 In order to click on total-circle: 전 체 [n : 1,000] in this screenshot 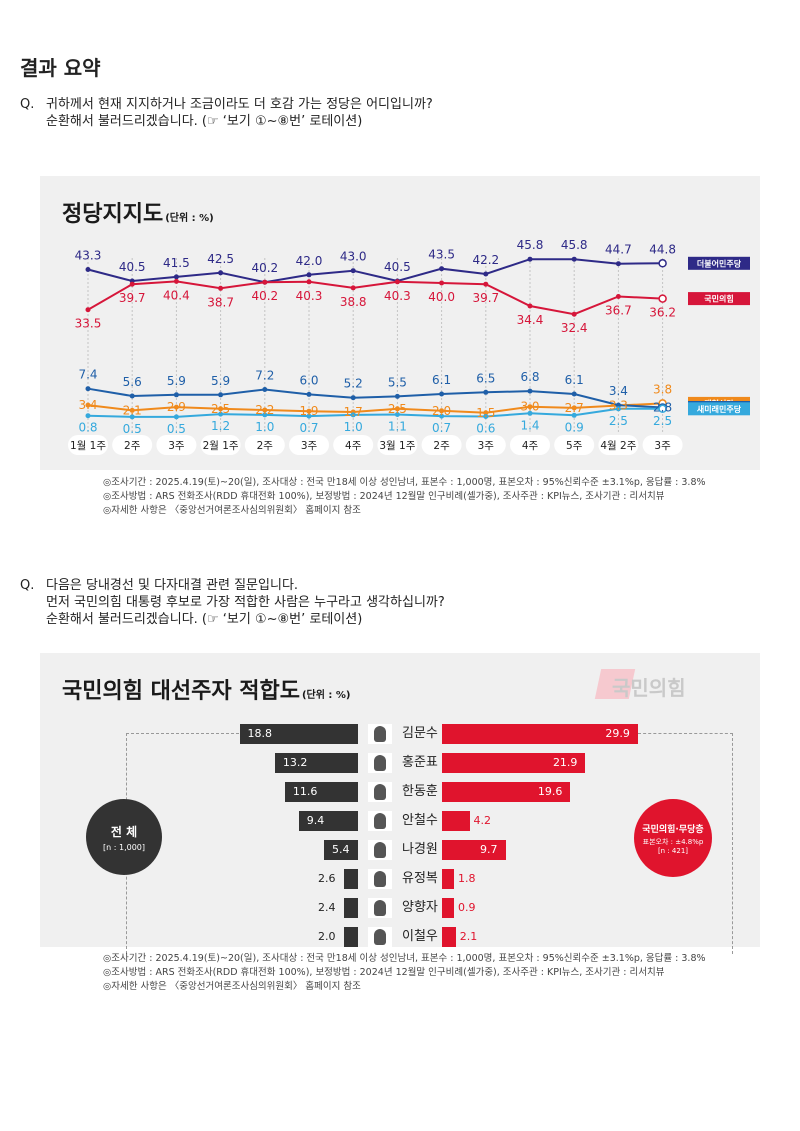, I will do `click(124, 837)`.